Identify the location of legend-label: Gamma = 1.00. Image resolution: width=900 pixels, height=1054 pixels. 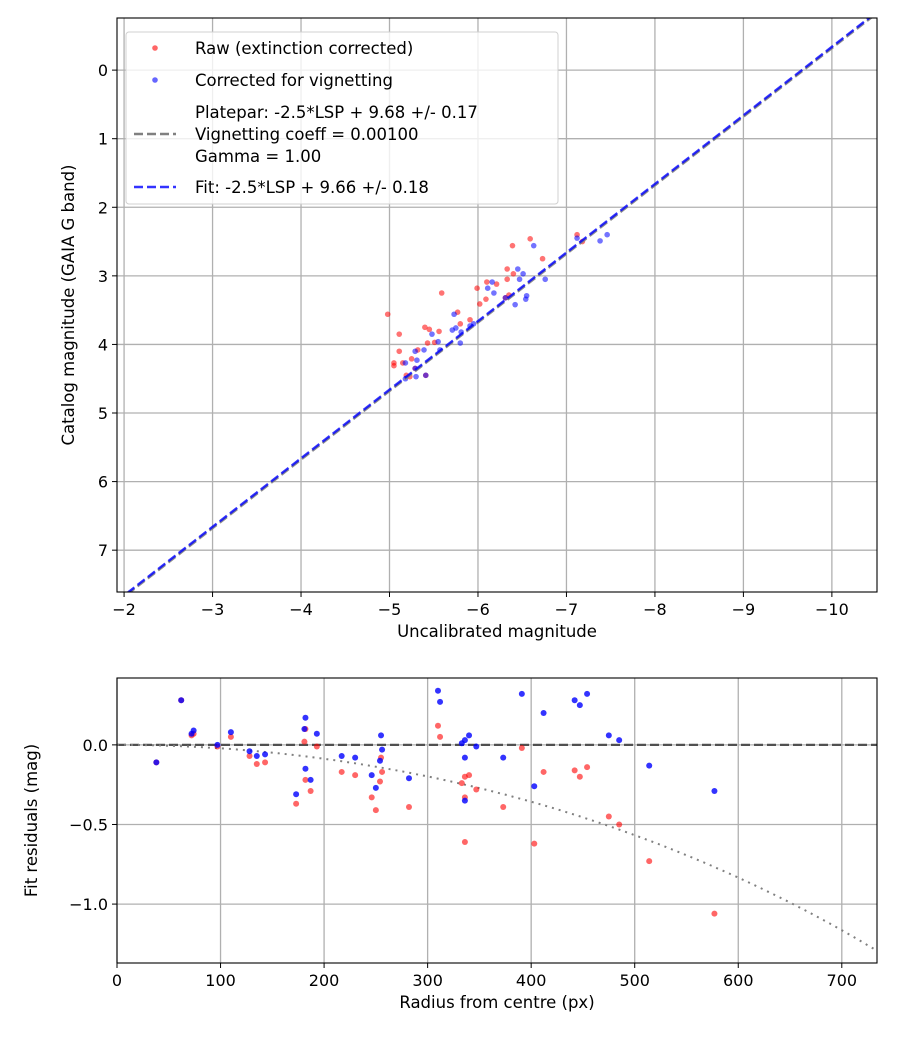
(258, 156).